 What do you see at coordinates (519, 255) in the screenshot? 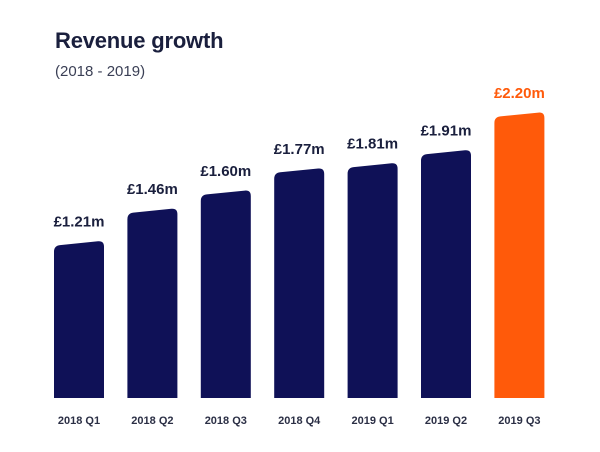
I see `bar-2019-q3` at bounding box center [519, 255].